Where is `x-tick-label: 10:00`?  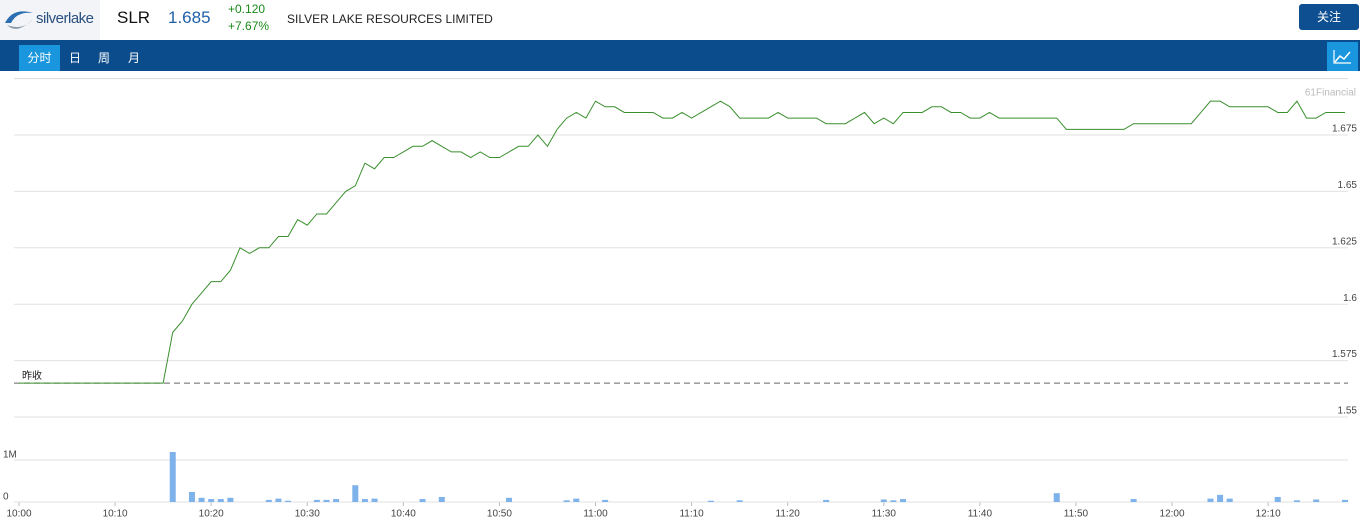
x-tick-label: 10:00 is located at coordinates (18, 514).